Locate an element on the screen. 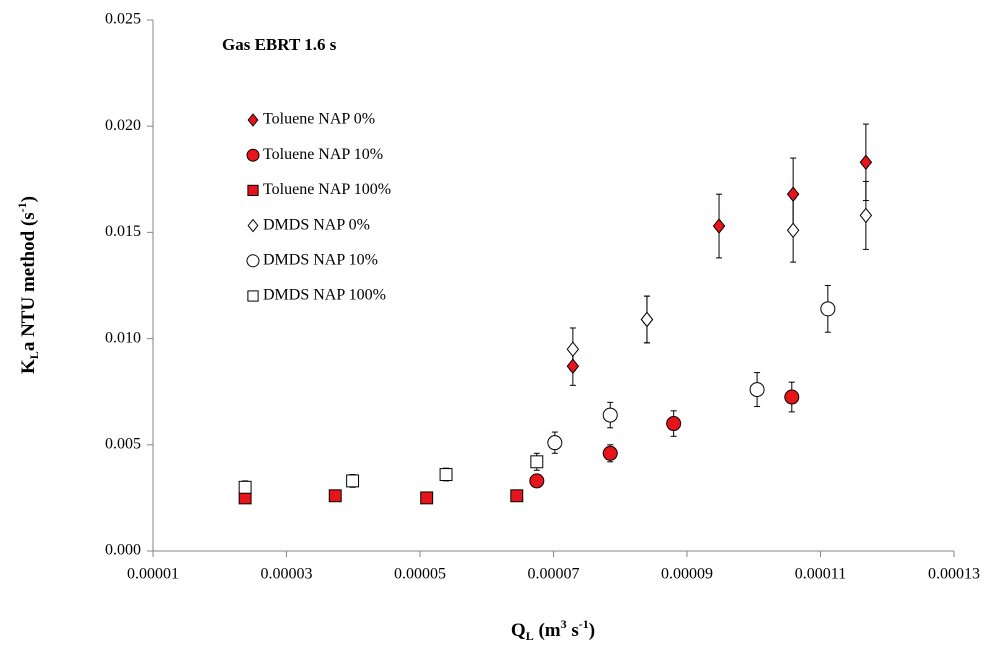 This screenshot has height=649, width=992. x-tick-label: 0.00003 is located at coordinates (287, 574).